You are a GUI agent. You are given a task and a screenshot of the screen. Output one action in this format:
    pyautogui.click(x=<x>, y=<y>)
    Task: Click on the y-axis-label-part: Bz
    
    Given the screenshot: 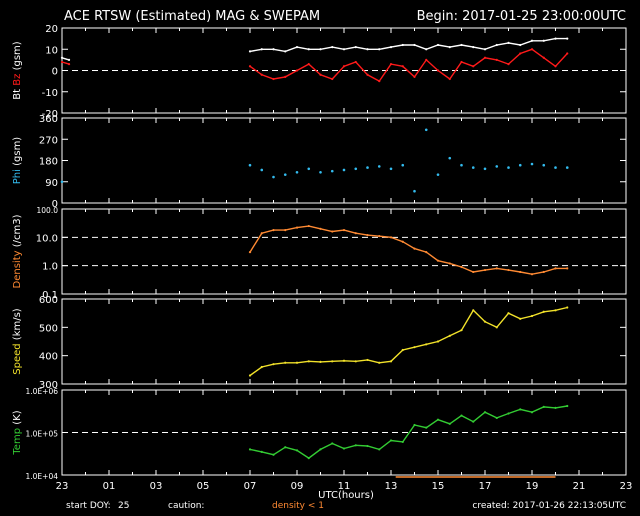 What is the action you would take?
    pyautogui.click(x=17, y=77)
    